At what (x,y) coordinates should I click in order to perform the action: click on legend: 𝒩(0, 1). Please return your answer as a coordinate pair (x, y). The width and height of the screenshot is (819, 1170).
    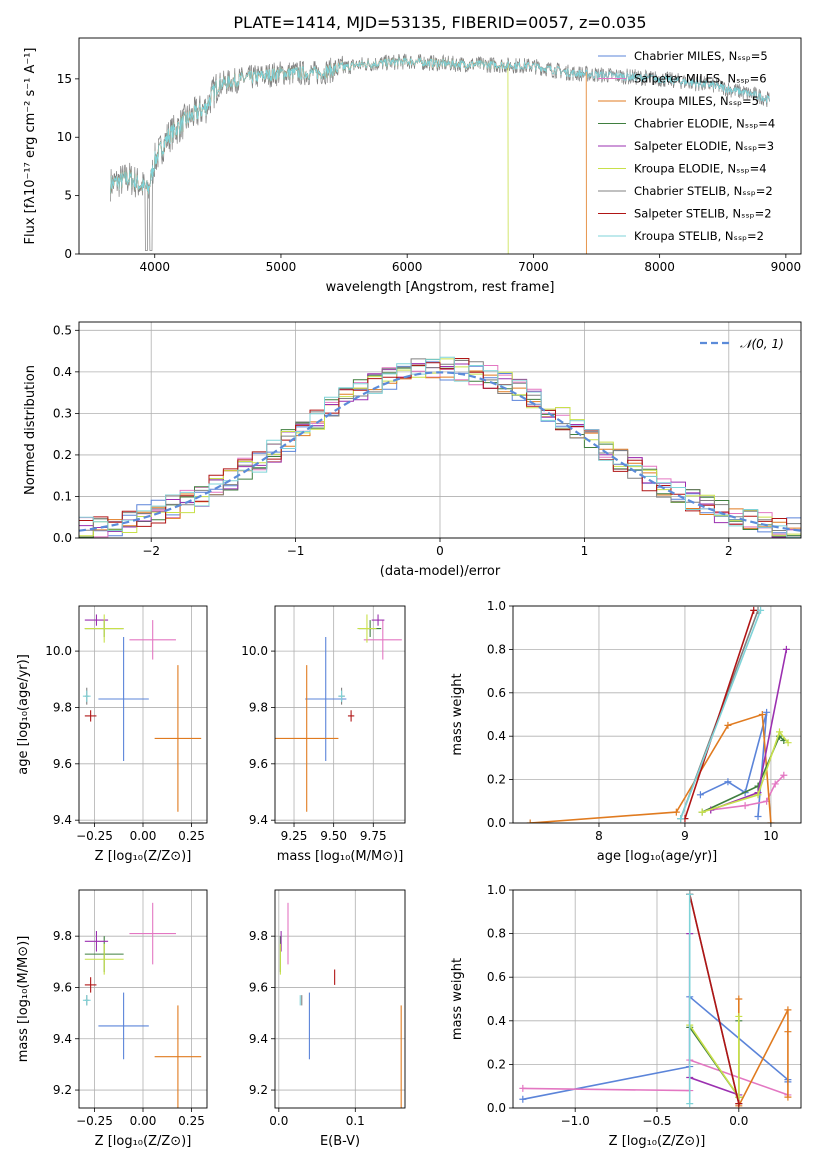
    Looking at the image, I should click on (742, 344).